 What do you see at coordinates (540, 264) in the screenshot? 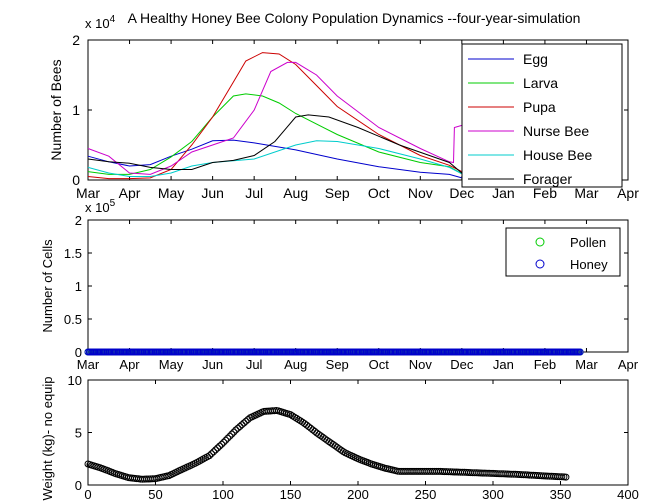
I see `legend-marker-honey` at bounding box center [540, 264].